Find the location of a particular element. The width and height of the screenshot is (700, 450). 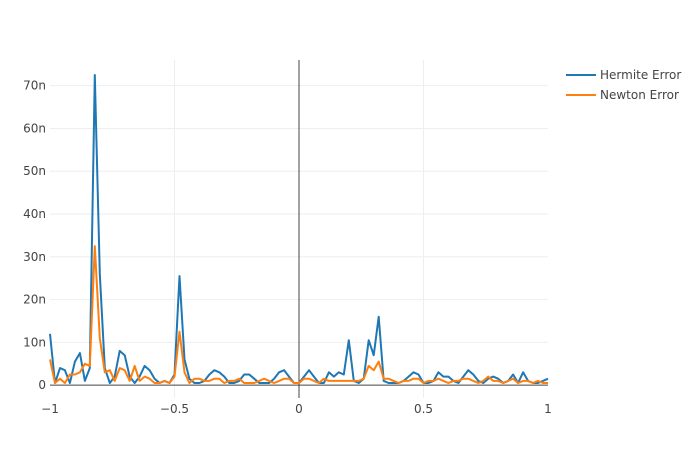

y-tick-label: 70n is located at coordinates (34, 86).